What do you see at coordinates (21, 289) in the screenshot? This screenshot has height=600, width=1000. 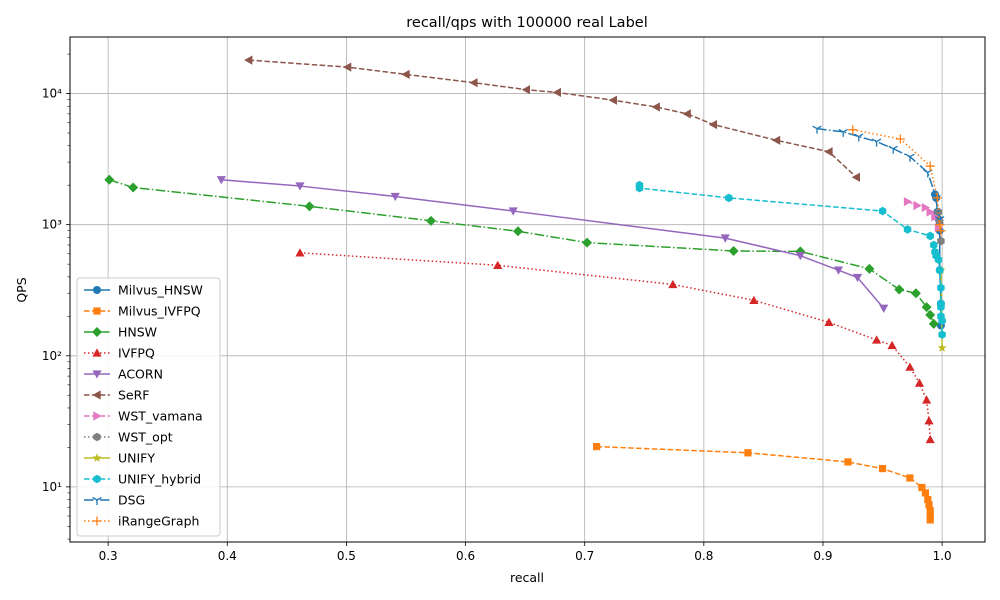 I see `y-axis-label: QPS` at bounding box center [21, 289].